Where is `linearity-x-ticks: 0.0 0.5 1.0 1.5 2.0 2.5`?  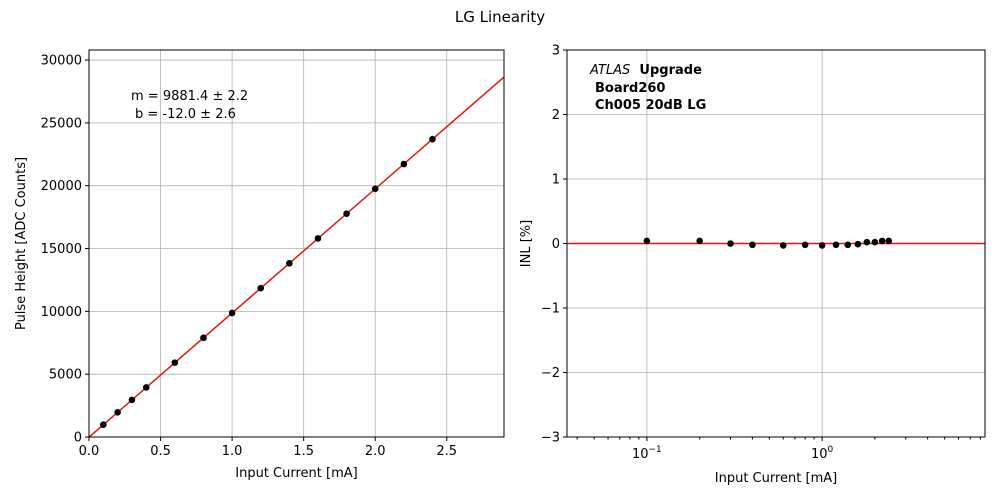 linearity-x-ticks: 0.0 0.5 1.0 1.5 2.0 2.5 is located at coordinates (268, 448).